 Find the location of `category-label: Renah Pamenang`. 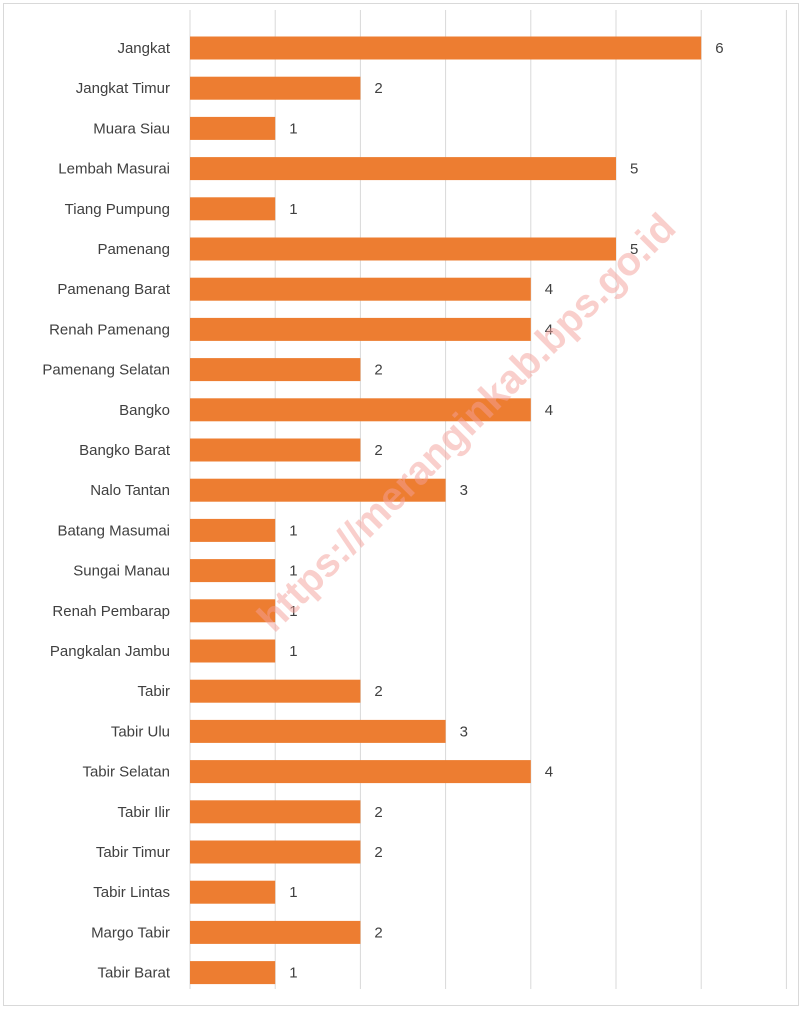

category-label: Renah Pamenang is located at coordinates (109, 329).